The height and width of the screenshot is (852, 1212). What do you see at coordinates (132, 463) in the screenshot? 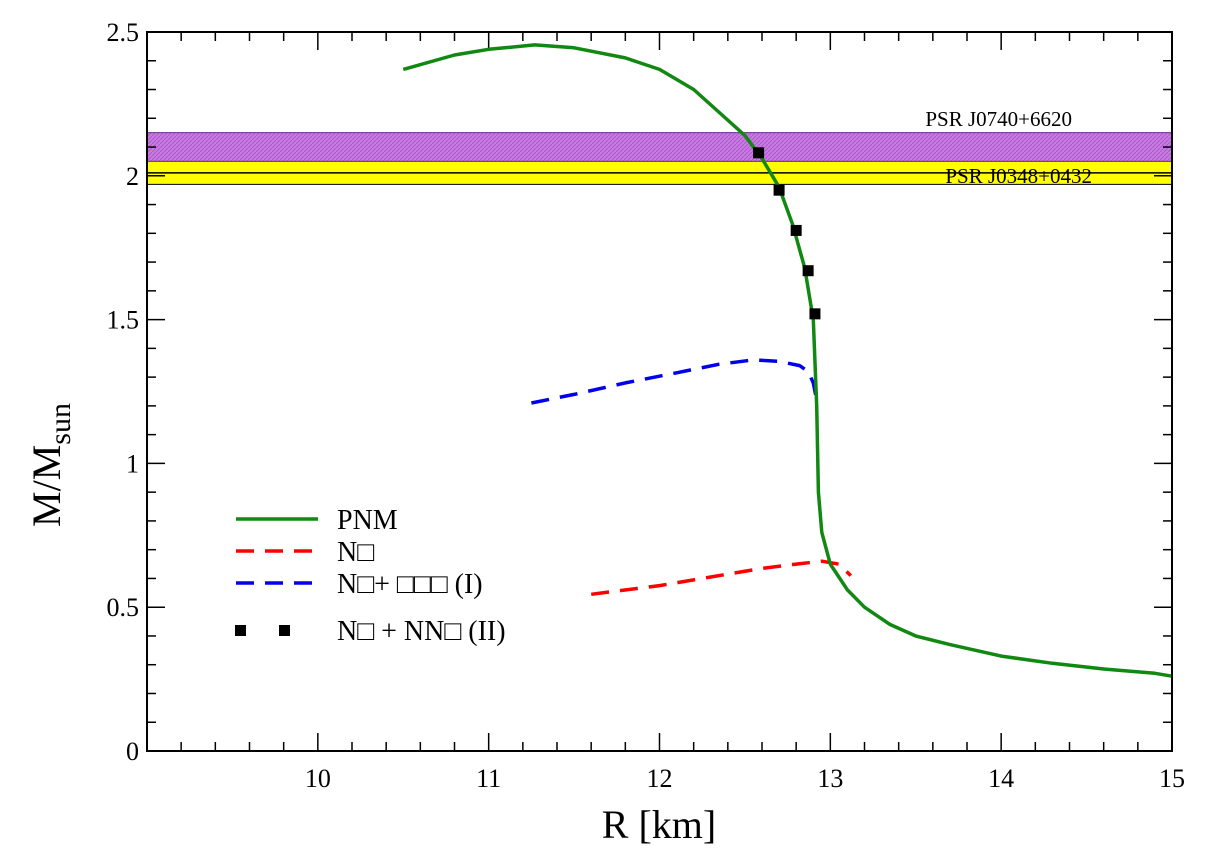
I see `y-tick-label: 1` at bounding box center [132, 463].